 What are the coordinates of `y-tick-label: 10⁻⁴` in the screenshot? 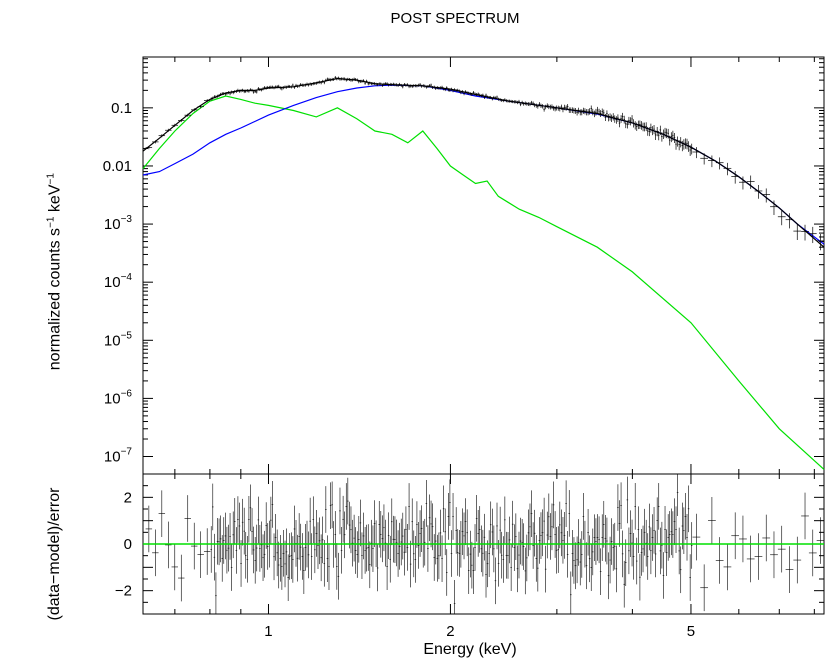 It's located at (118, 281).